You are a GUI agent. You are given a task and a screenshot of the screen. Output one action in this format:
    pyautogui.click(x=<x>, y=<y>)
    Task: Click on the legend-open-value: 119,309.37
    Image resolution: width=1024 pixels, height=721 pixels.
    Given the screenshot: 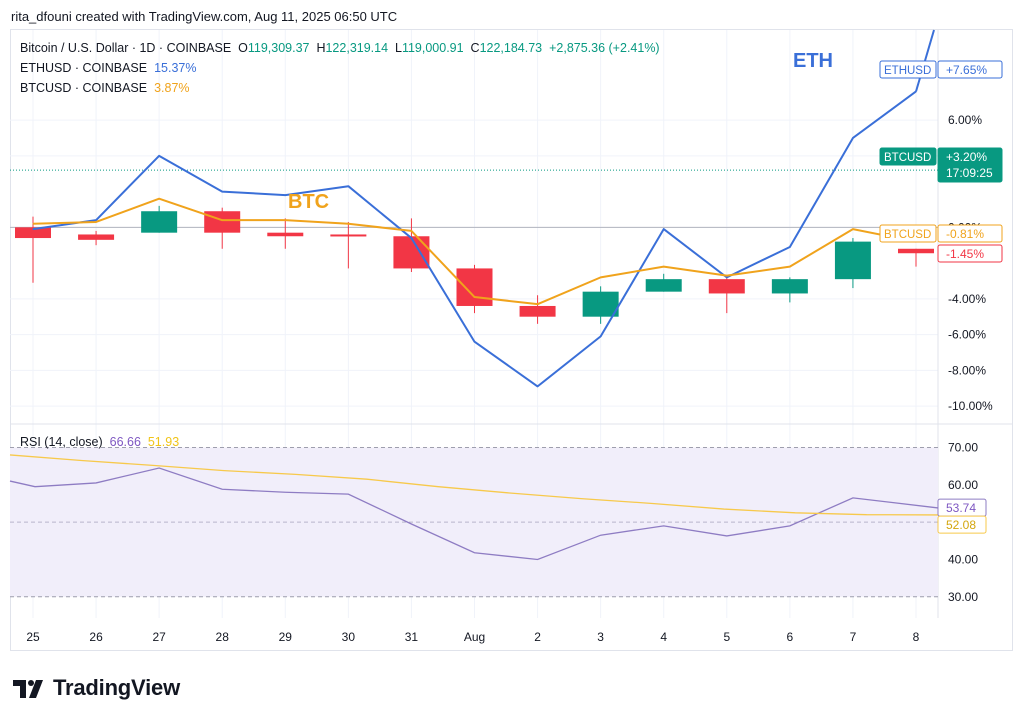 What is the action you would take?
    pyautogui.click(x=278, y=48)
    